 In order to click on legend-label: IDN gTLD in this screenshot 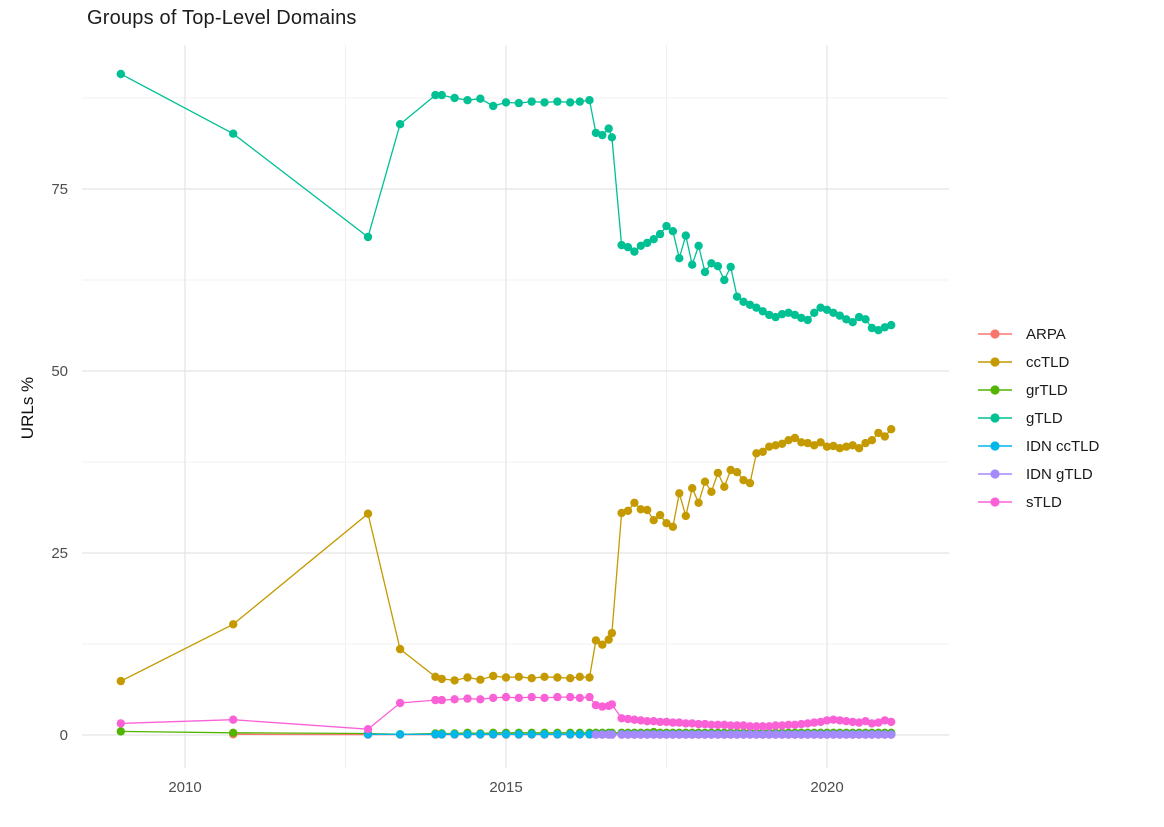, I will do `click(1059, 474)`.